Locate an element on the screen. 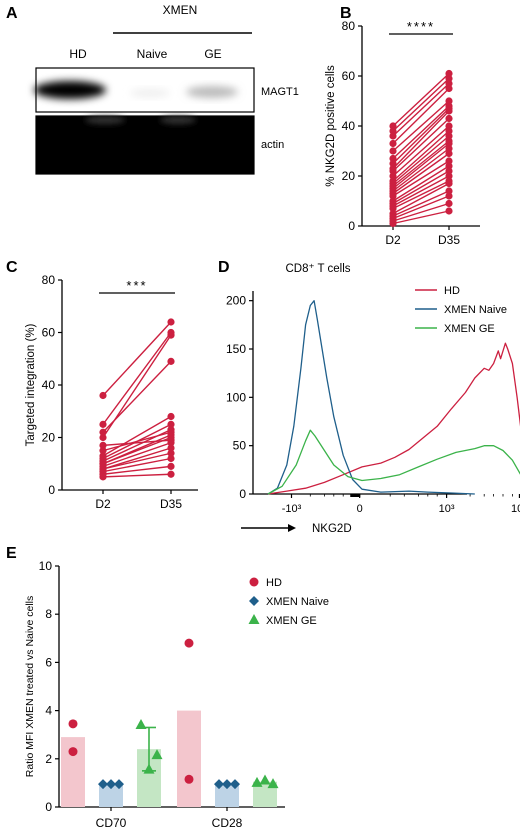 This screenshot has height=840, width=520. blot-lane-ge: GE is located at coordinates (212, 54).